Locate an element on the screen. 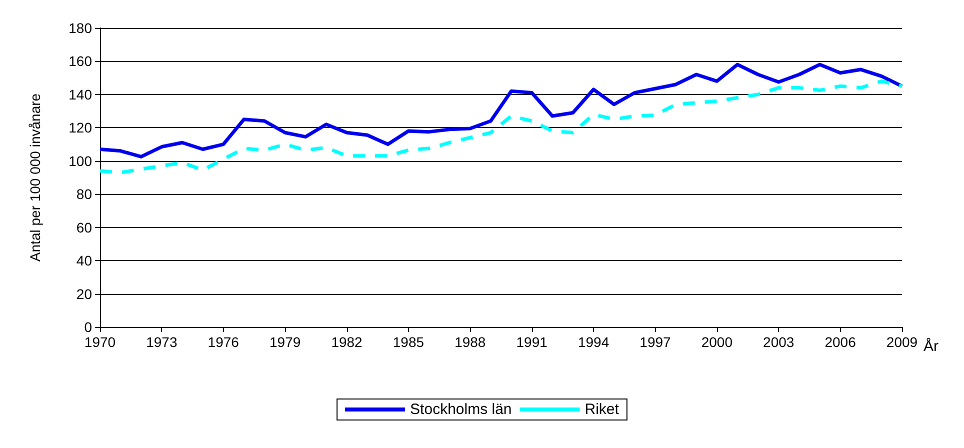 The height and width of the screenshot is (448, 964). legend-label: Stockholms län is located at coordinates (461, 409).